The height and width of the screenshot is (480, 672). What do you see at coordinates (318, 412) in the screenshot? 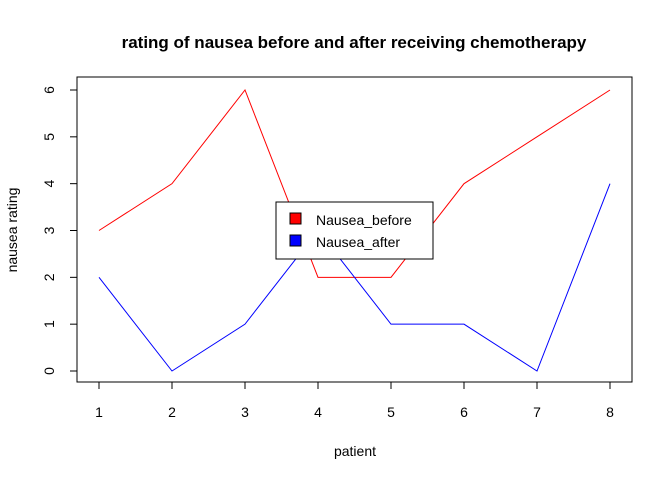
I see `x-tick-label: 4` at bounding box center [318, 412].